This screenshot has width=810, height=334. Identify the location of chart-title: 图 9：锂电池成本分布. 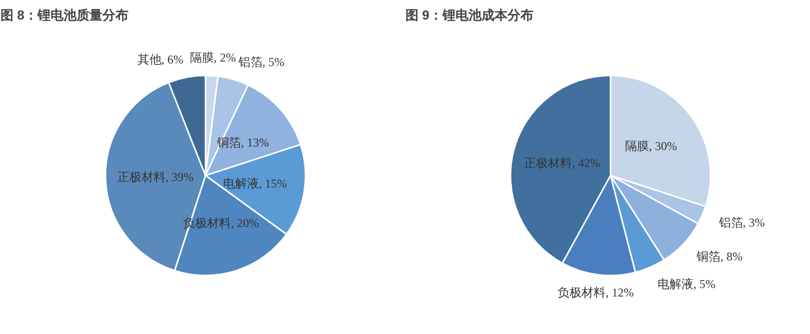
(470, 15).